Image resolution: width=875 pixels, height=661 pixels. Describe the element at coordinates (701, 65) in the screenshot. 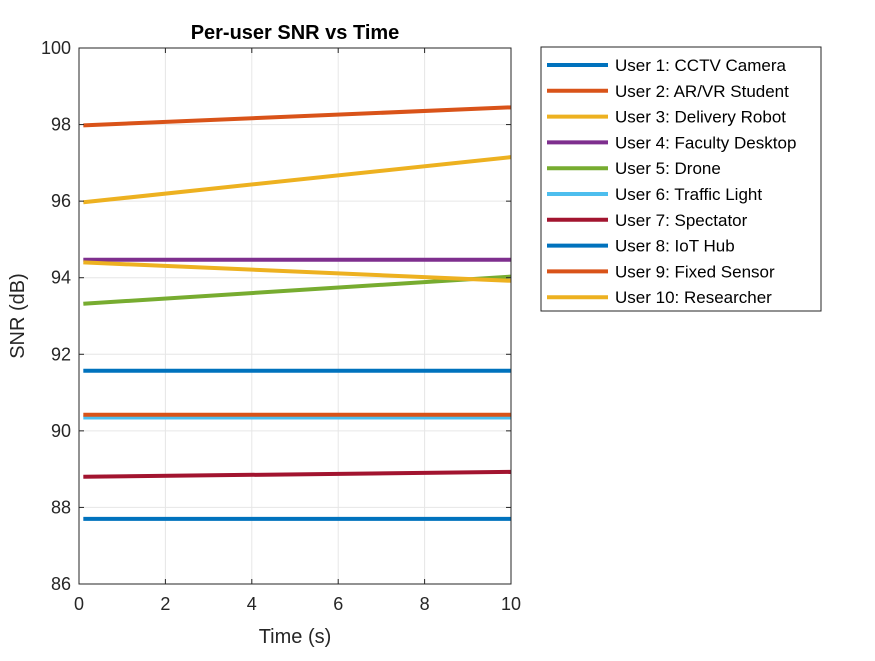

I see `legend-label-user-1: User 1: CCTV Camera` at that location.